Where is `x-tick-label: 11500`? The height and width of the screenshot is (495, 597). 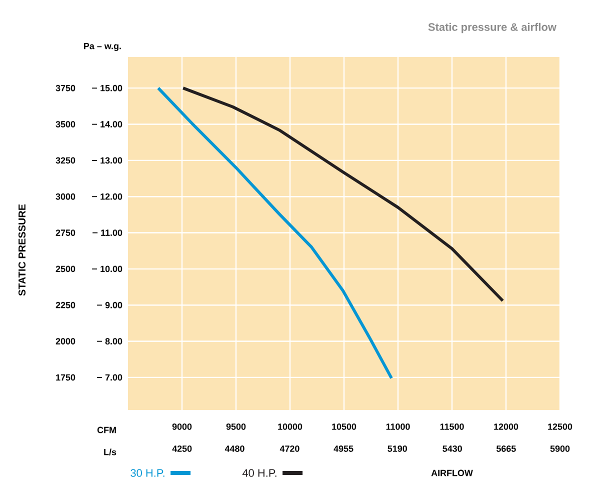
x-tick-label: 11500 is located at coordinates (452, 427).